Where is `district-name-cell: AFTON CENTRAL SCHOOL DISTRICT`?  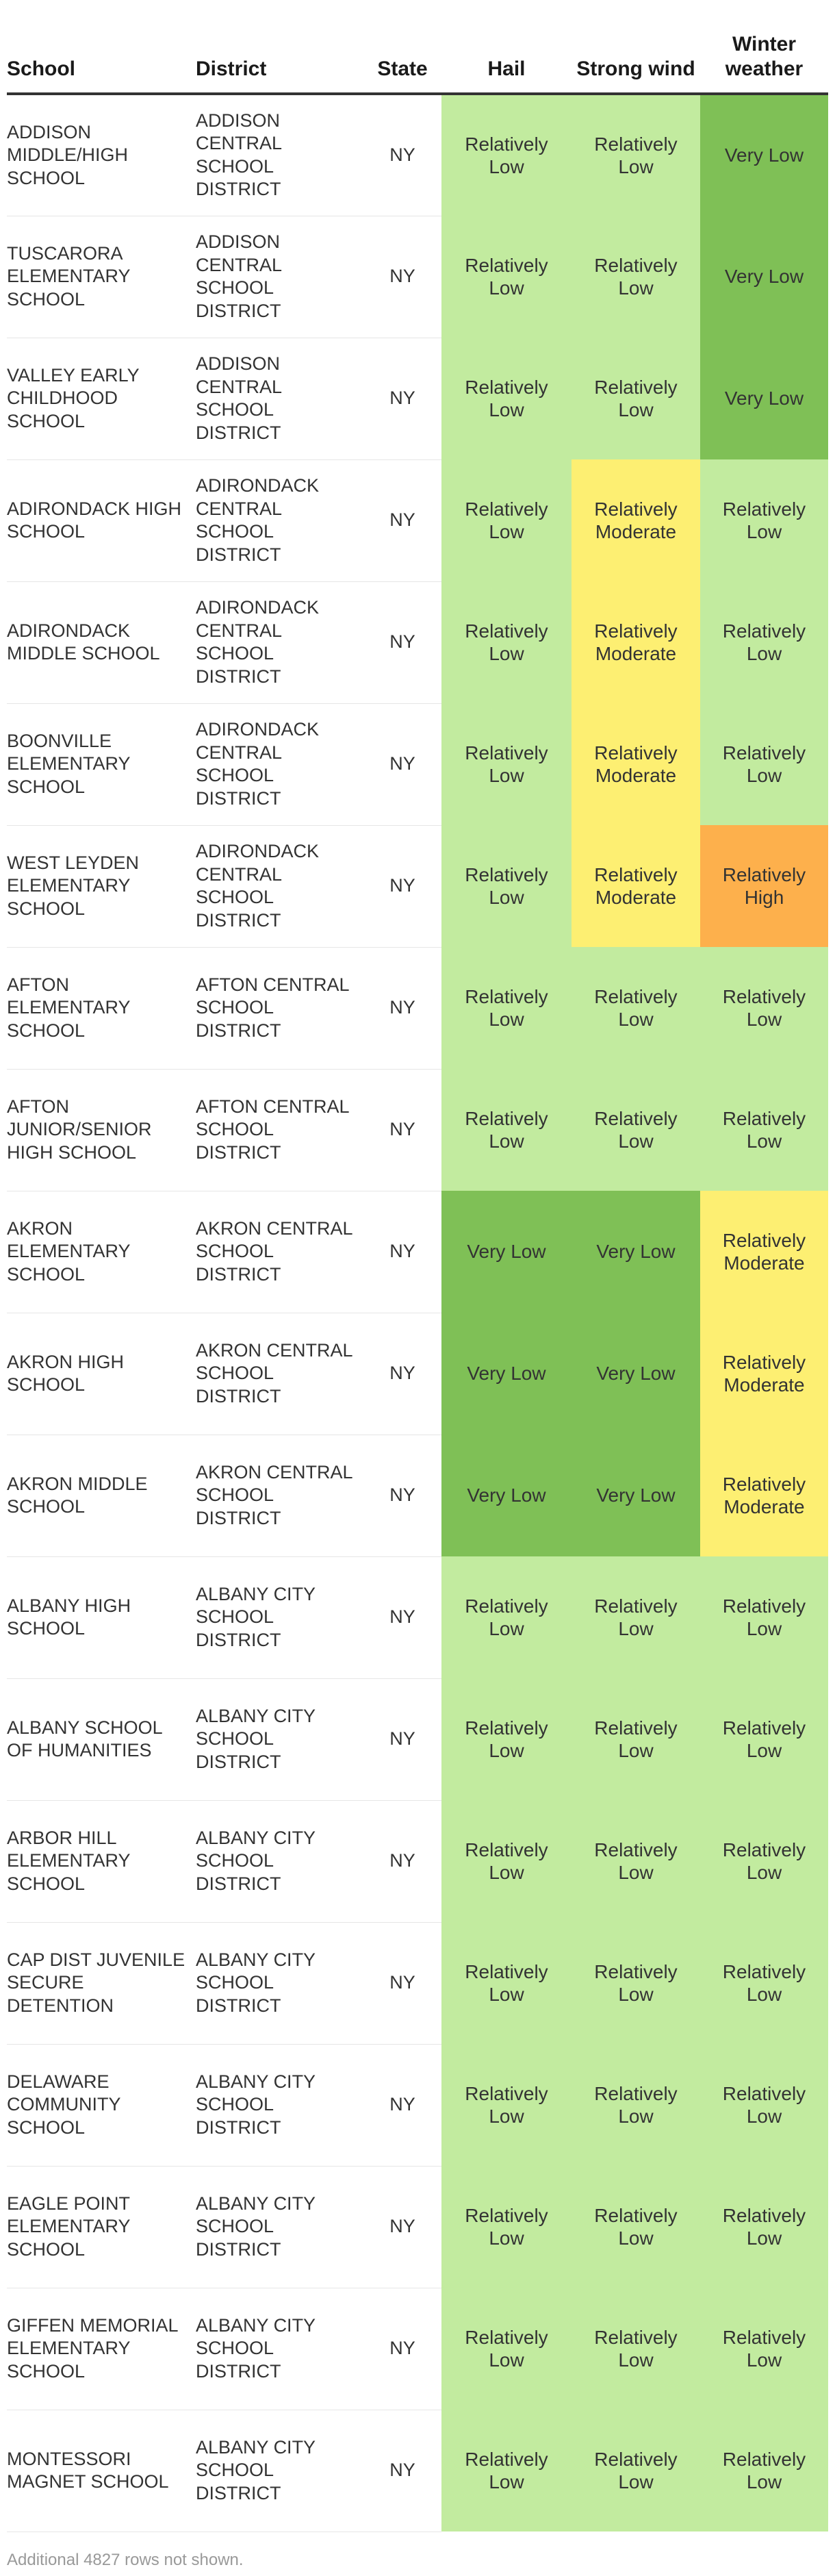
district-name-cell: AFTON CENTRAL SCHOOL DISTRICT is located at coordinates (279, 1130).